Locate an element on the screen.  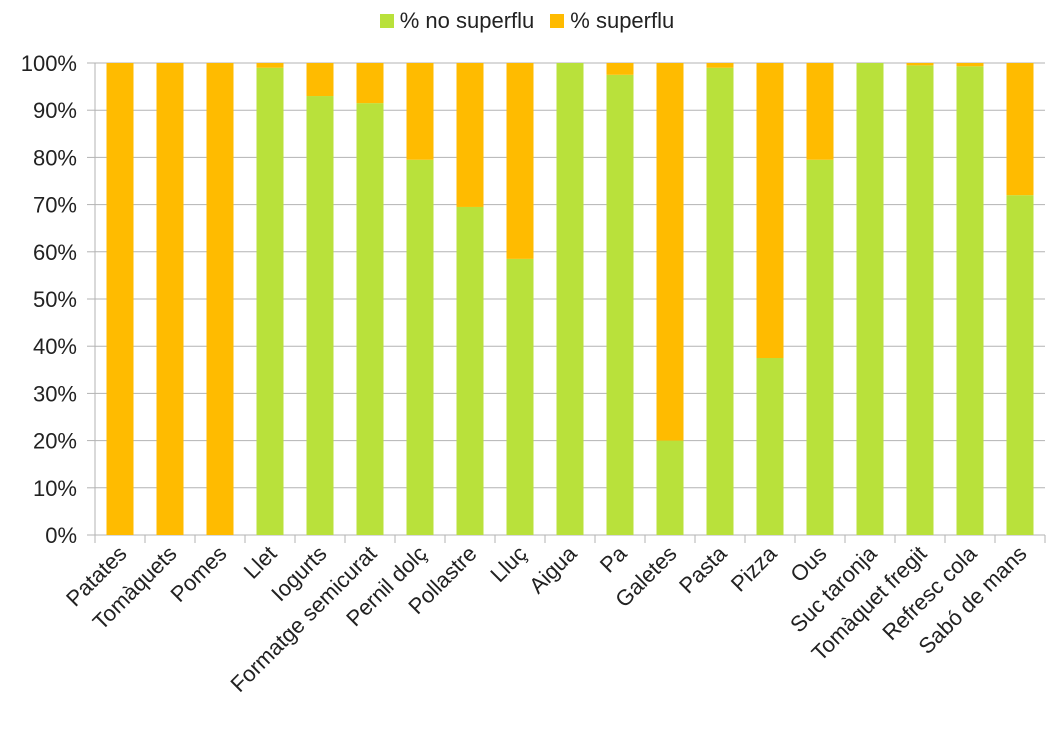
legend-swatch-no-superflu is located at coordinates (386, 21).